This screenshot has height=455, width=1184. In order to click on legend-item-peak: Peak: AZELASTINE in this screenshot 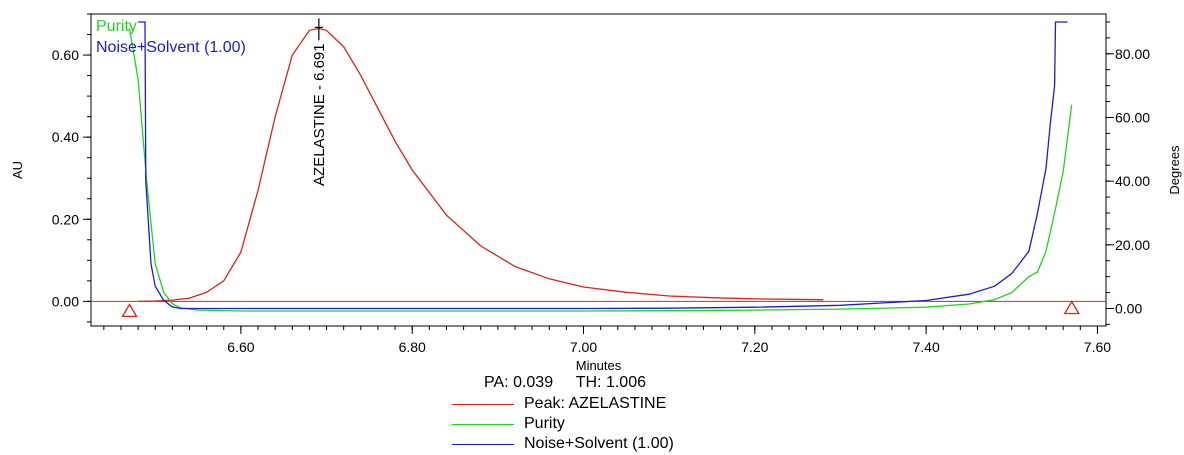, I will do `click(612, 404)`.